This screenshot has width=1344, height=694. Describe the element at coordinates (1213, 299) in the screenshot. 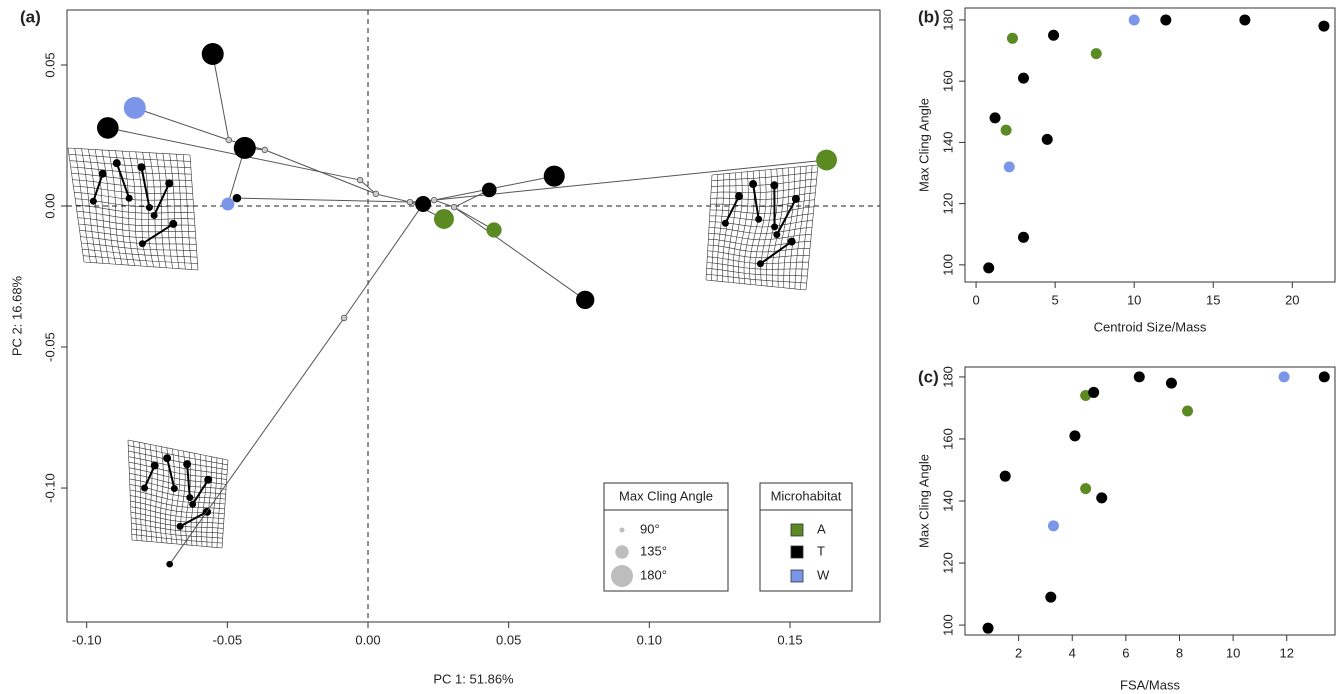

I see `x-tick-label: 15` at that location.